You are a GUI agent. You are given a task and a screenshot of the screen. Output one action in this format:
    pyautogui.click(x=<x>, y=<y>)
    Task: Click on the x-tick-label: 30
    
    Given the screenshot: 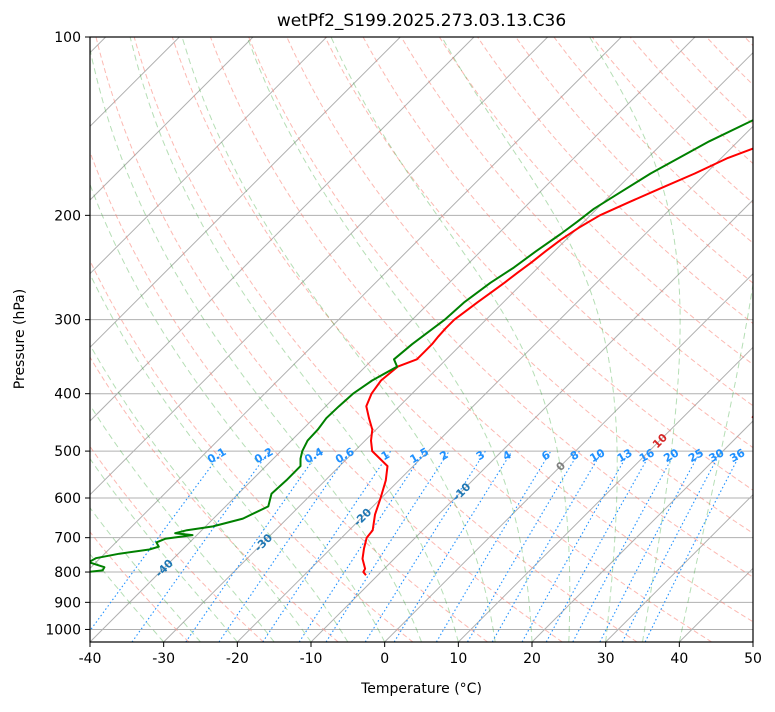 What is the action you would take?
    pyautogui.click(x=606, y=659)
    